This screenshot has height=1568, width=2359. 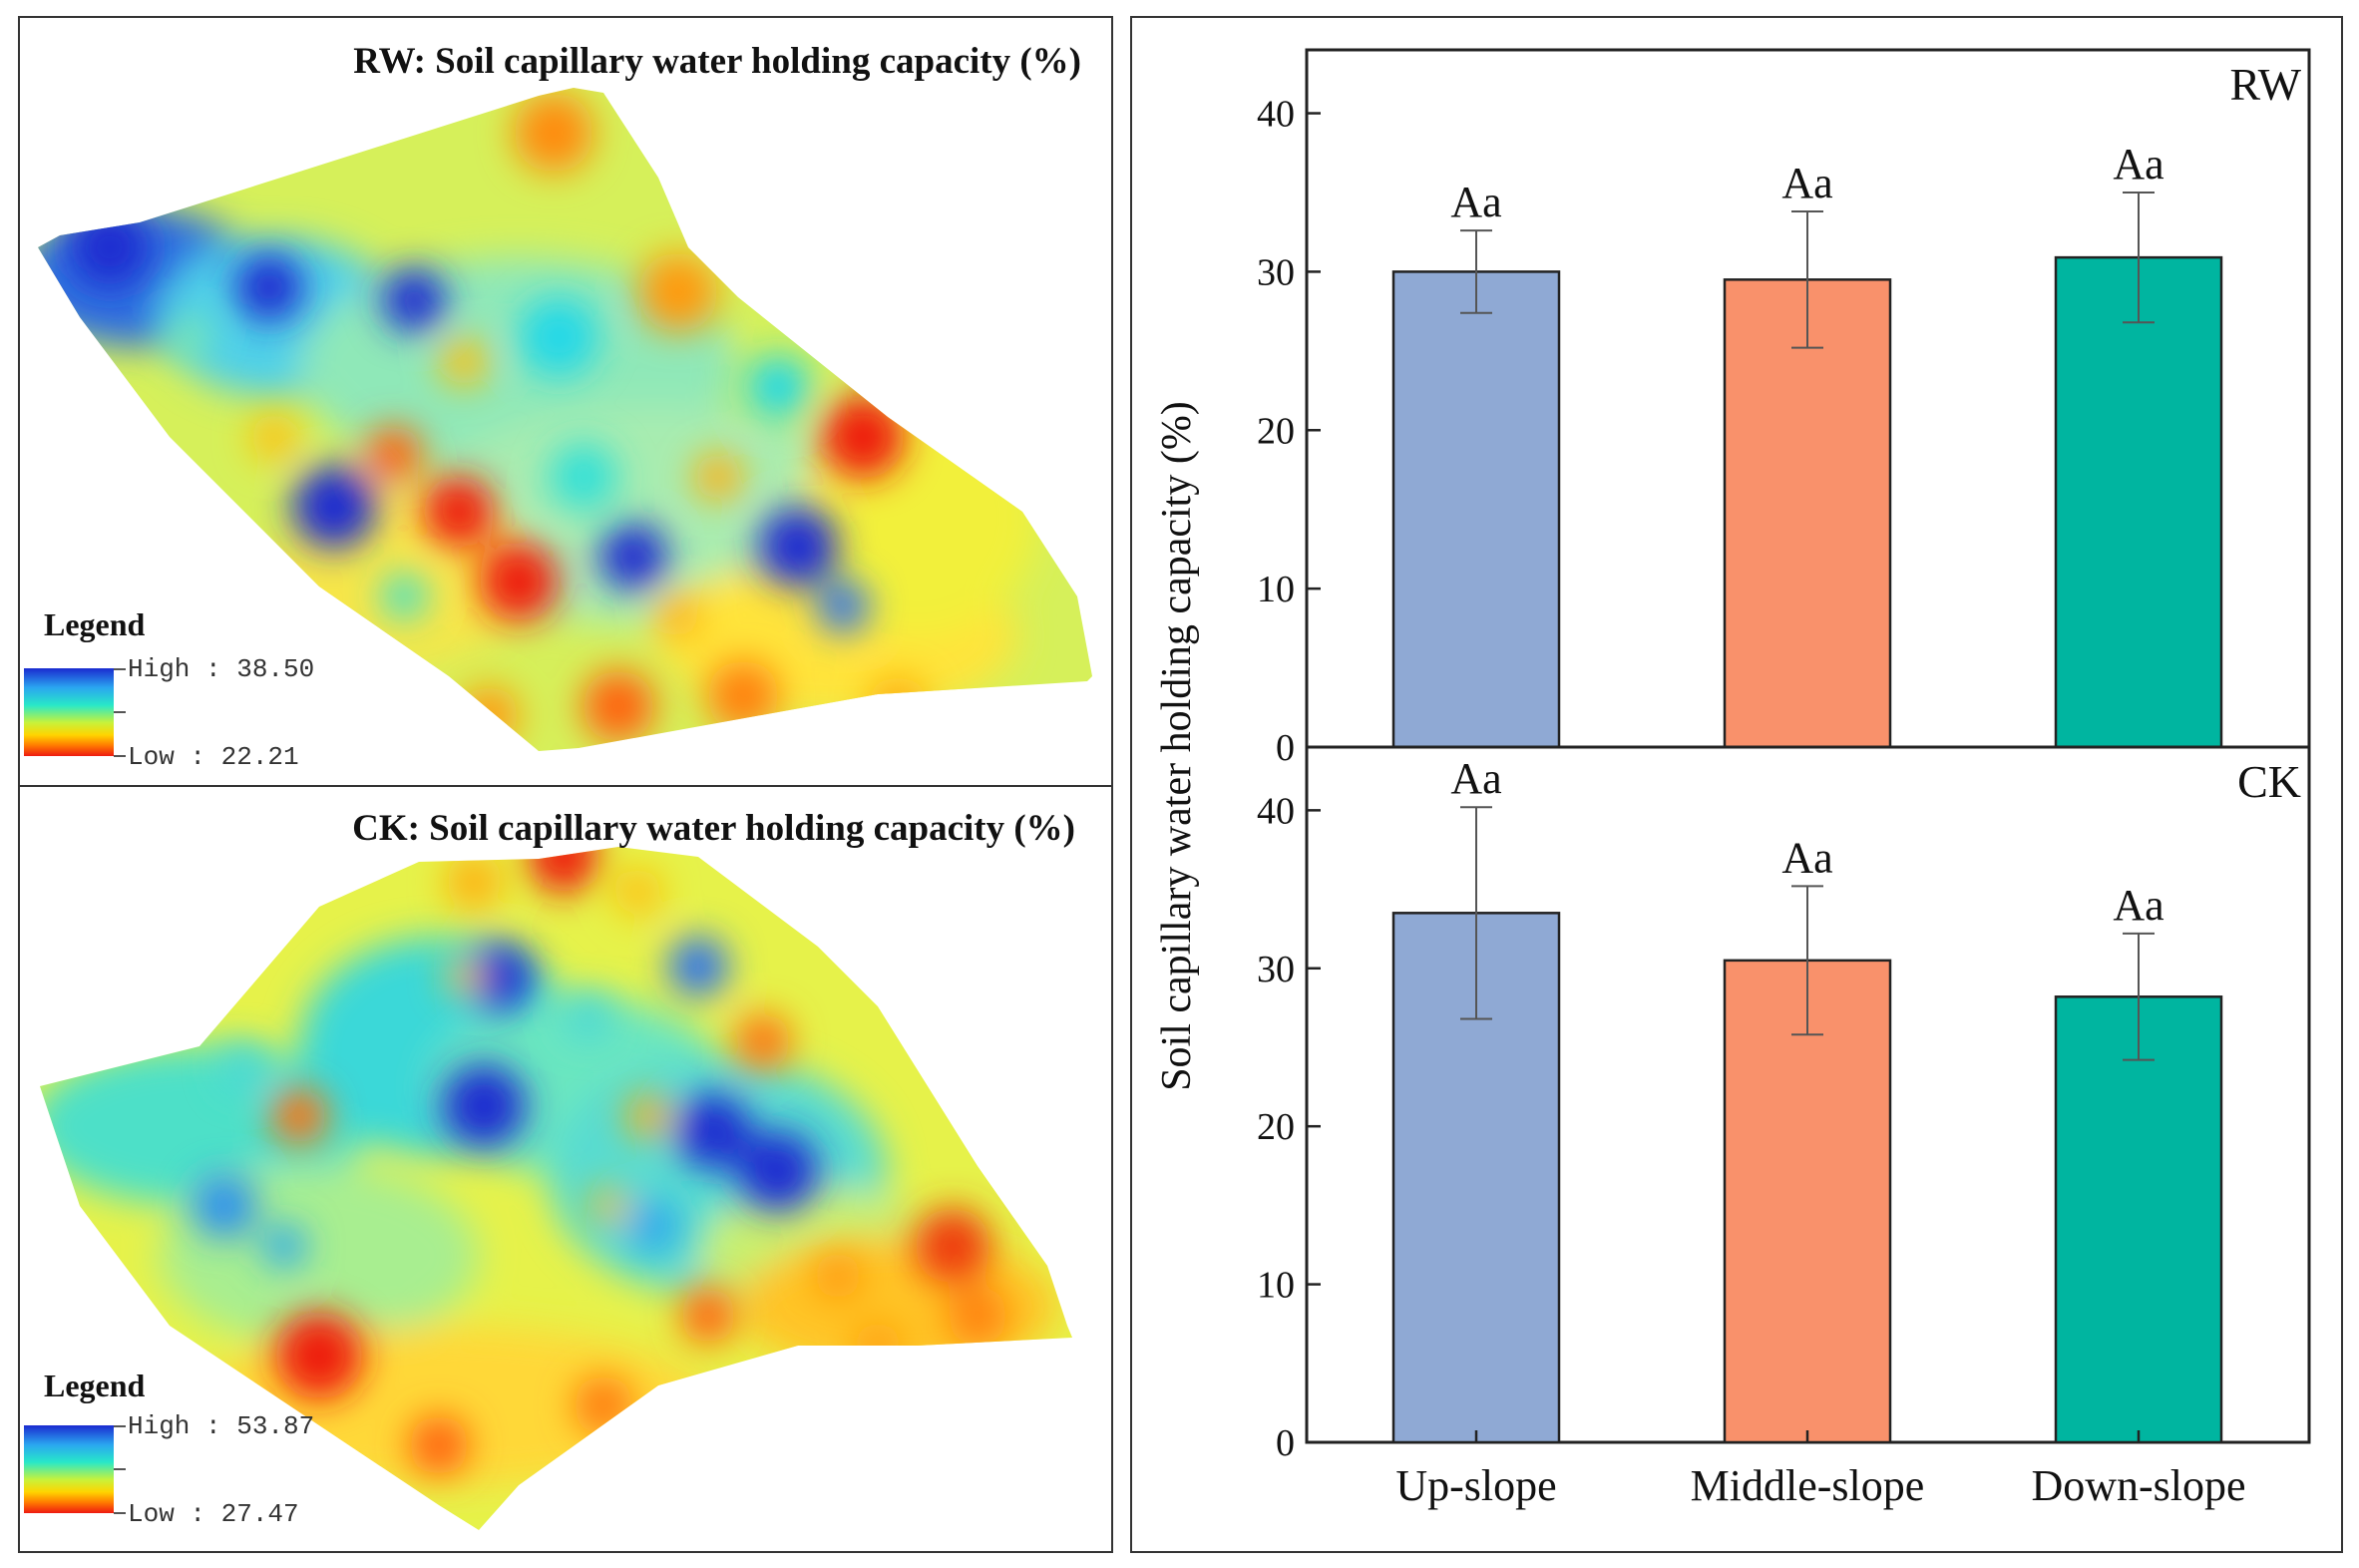 I want to click on x-tick-label: Middle-slope, so click(x=1808, y=1486).